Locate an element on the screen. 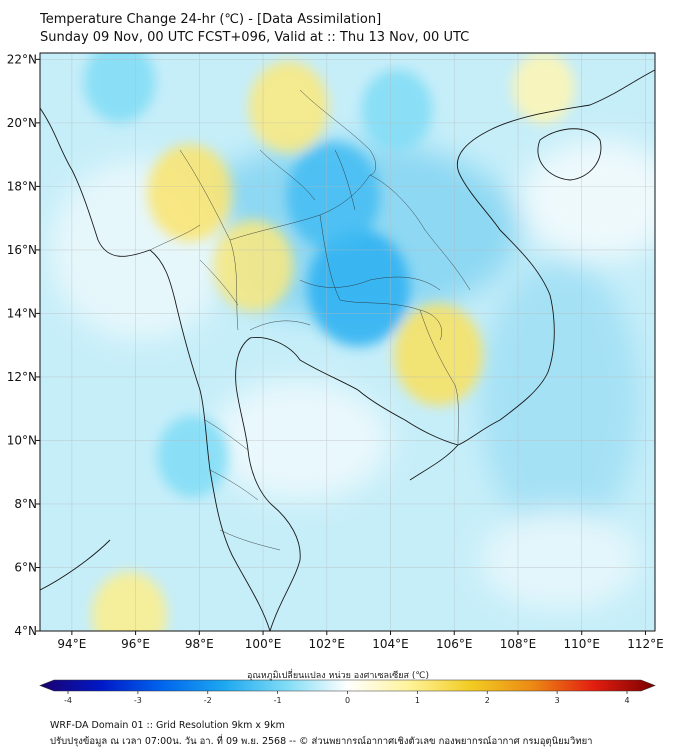 The image size is (676, 756). lon-tick-label: 102°E is located at coordinates (327, 644).